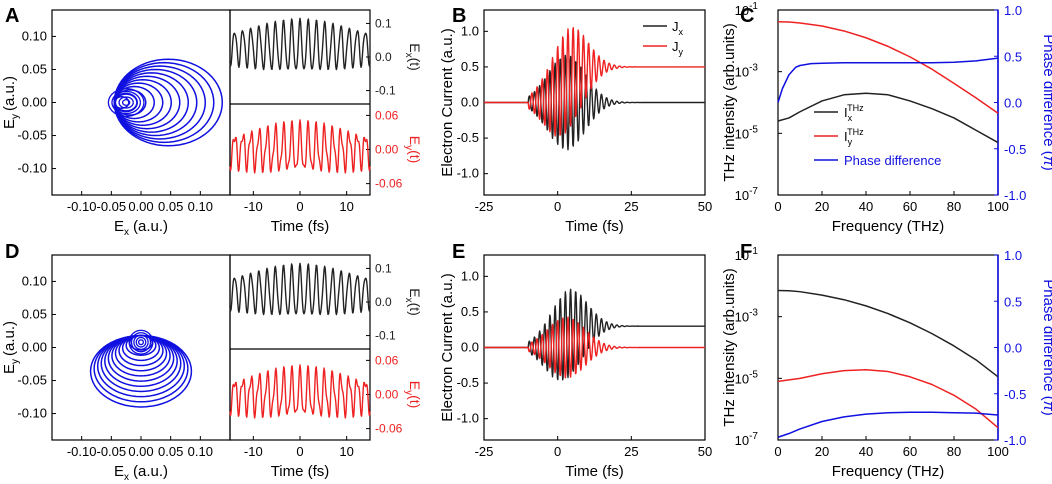 Image resolution: width=1052 pixels, height=484 pixels. Describe the element at coordinates (1013, 10) in the screenshot. I see `y-tick-label-right: 1.0` at that location.